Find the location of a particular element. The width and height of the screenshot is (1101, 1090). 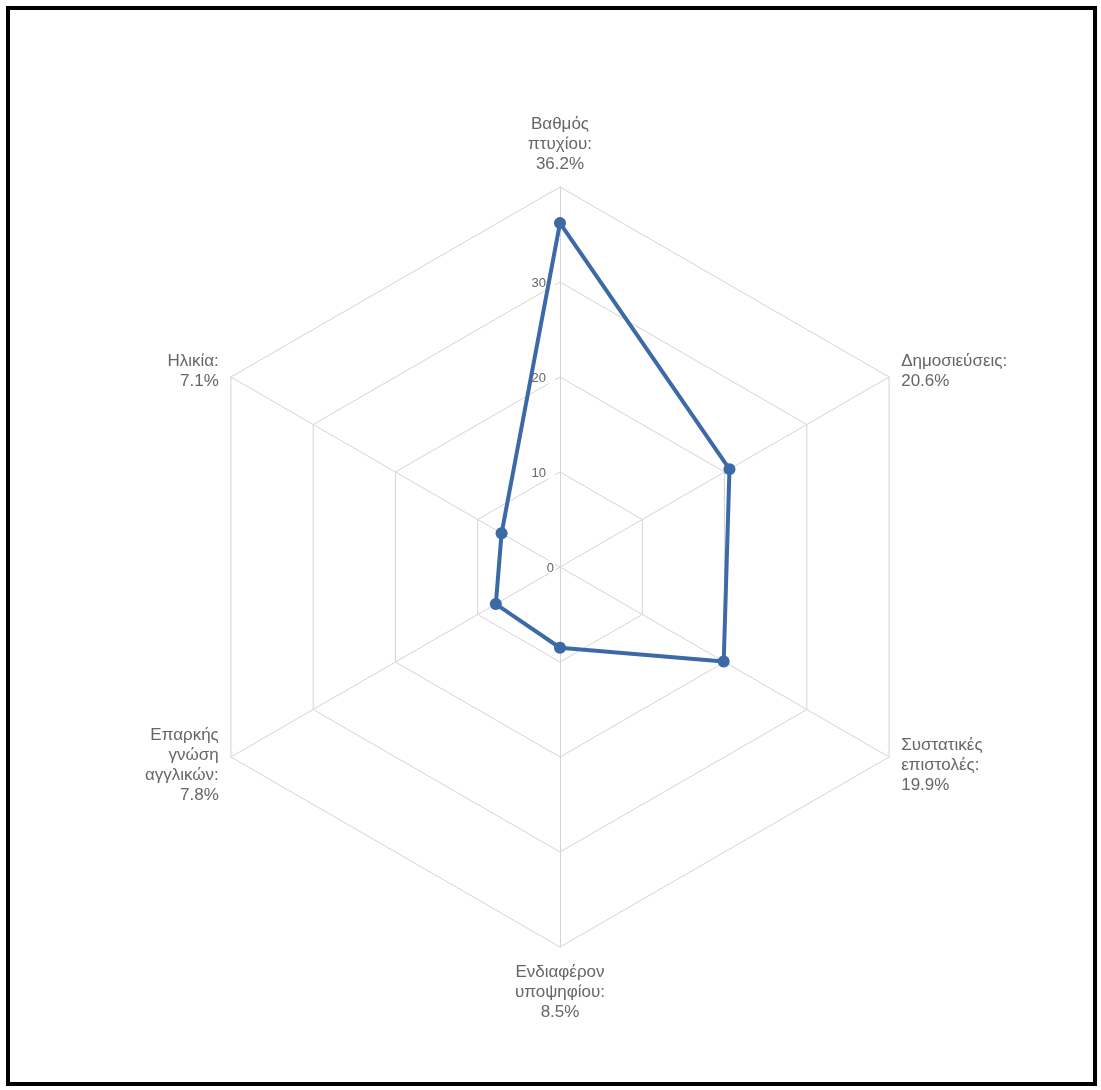

spoke-label: Δημοσιεύσεις: 20.6% is located at coordinates (954, 370).